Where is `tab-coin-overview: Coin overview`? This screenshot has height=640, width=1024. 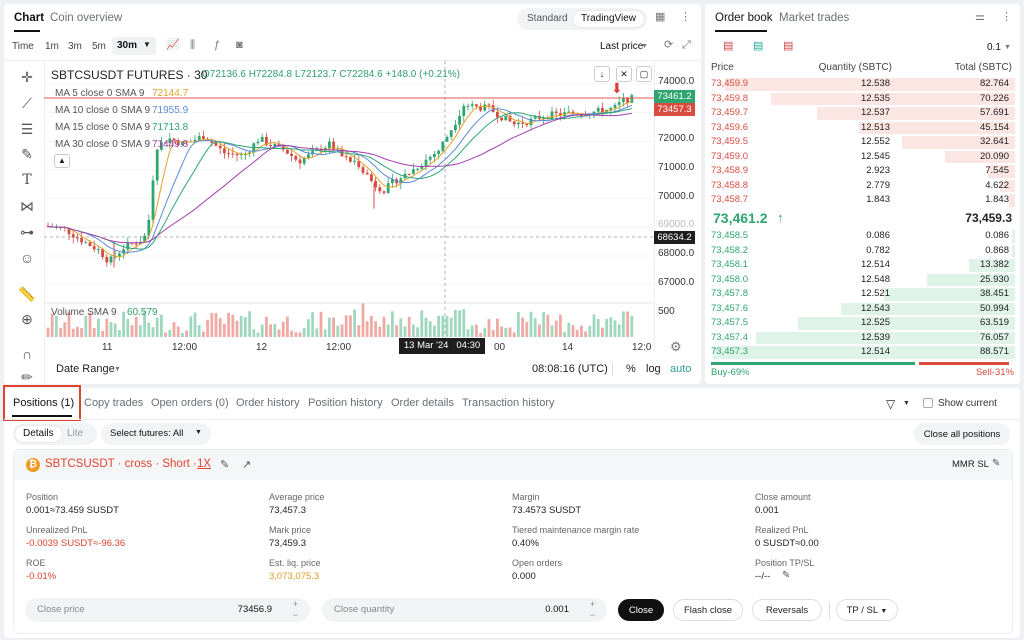 tab-coin-overview: Coin overview is located at coordinates (86, 18).